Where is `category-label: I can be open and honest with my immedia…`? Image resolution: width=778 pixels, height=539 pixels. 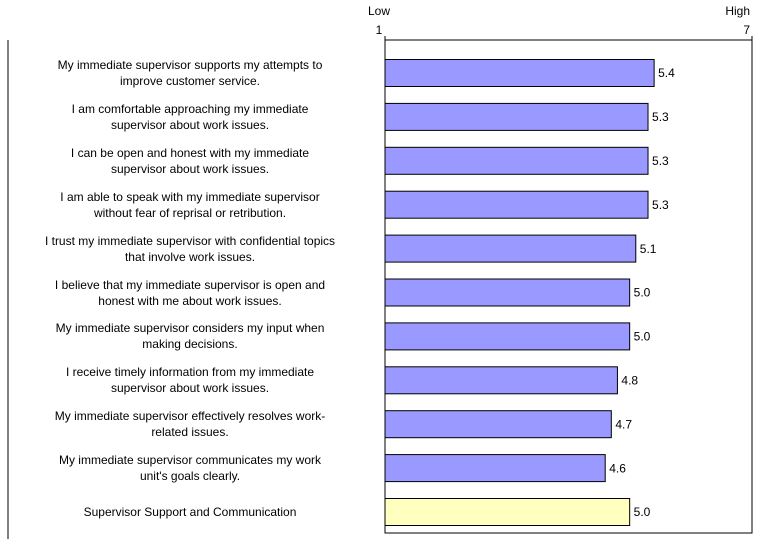
category-label: I can be open and honest with my immedia… is located at coordinates (190, 160).